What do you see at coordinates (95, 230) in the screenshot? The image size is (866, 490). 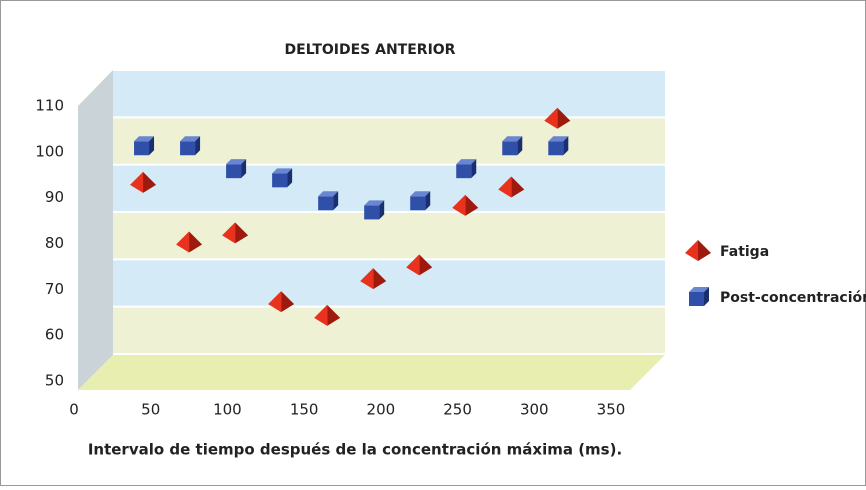 I see `left-wall` at bounding box center [95, 230].